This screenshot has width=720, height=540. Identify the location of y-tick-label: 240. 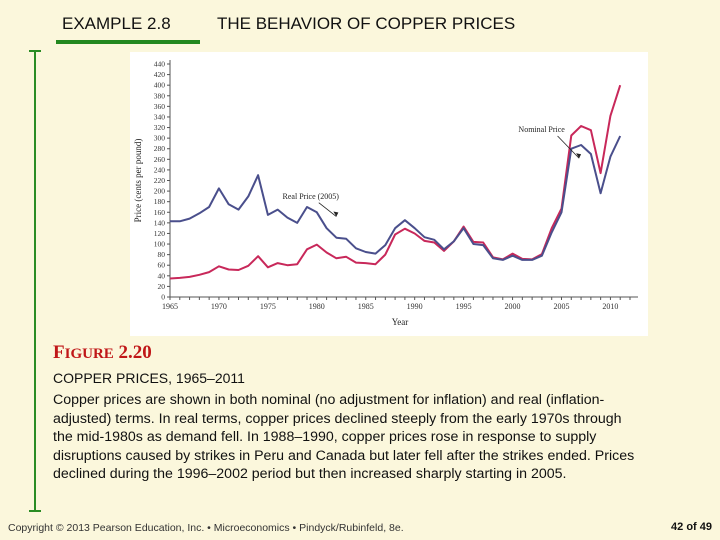
(160, 169).